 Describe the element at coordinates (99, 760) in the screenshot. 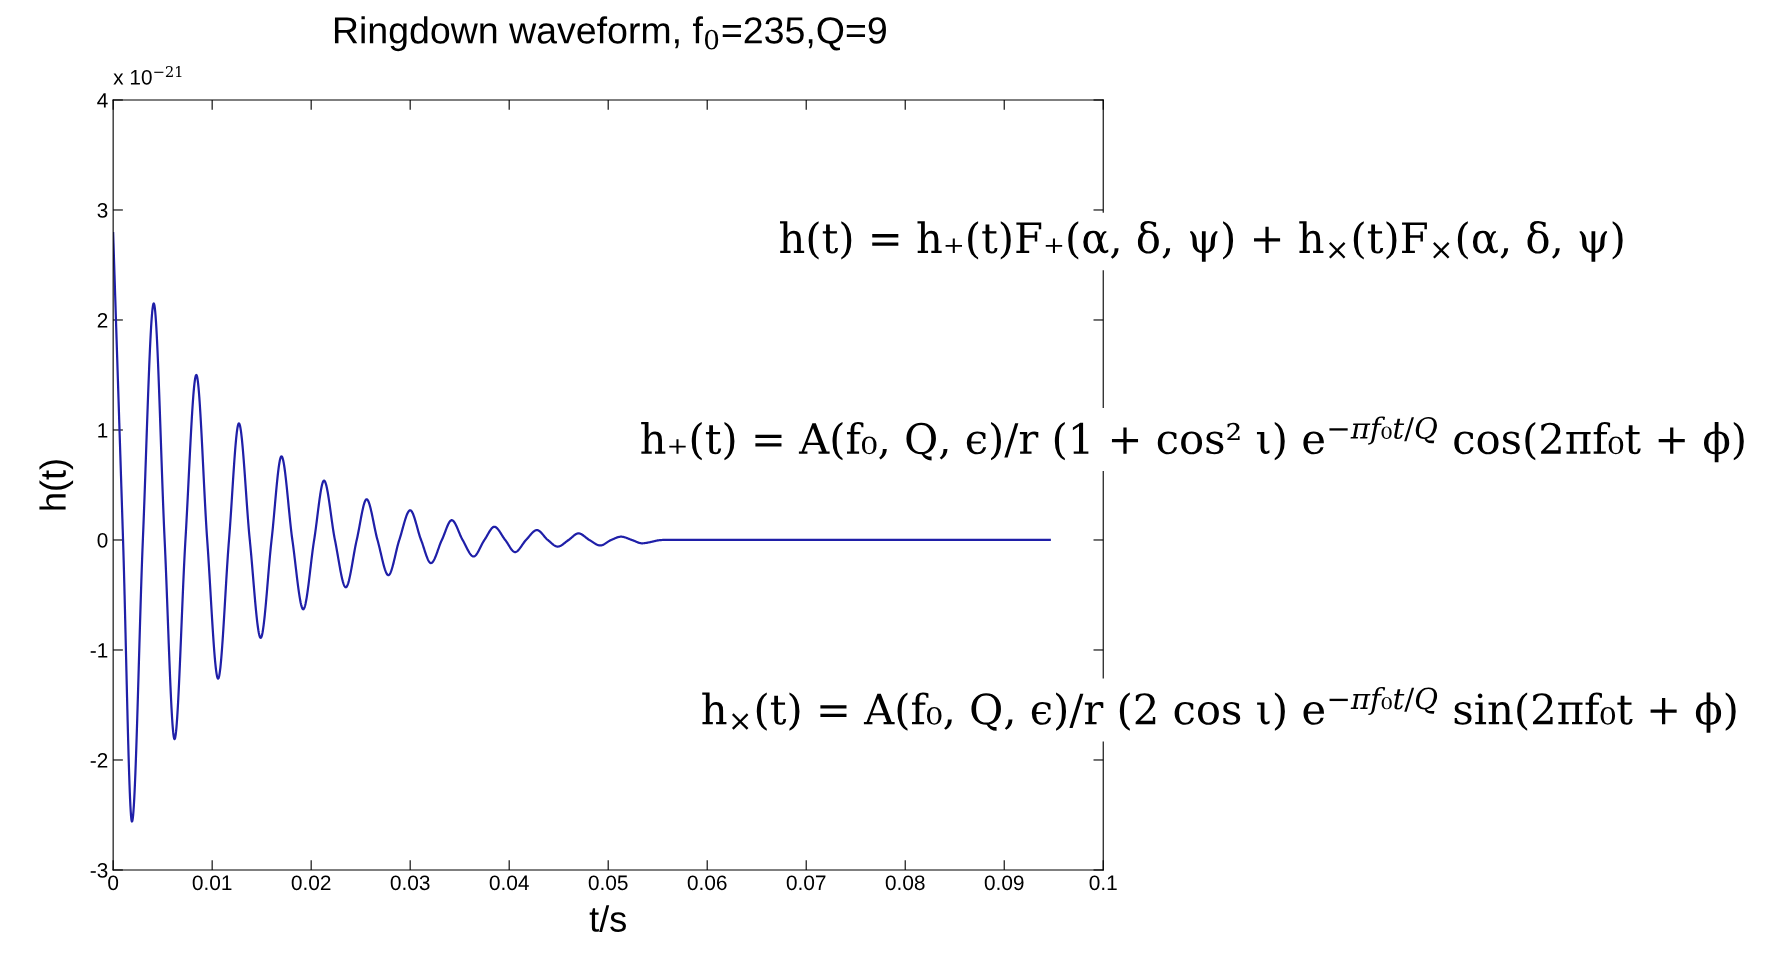

I see `y-tick-label: -2` at that location.